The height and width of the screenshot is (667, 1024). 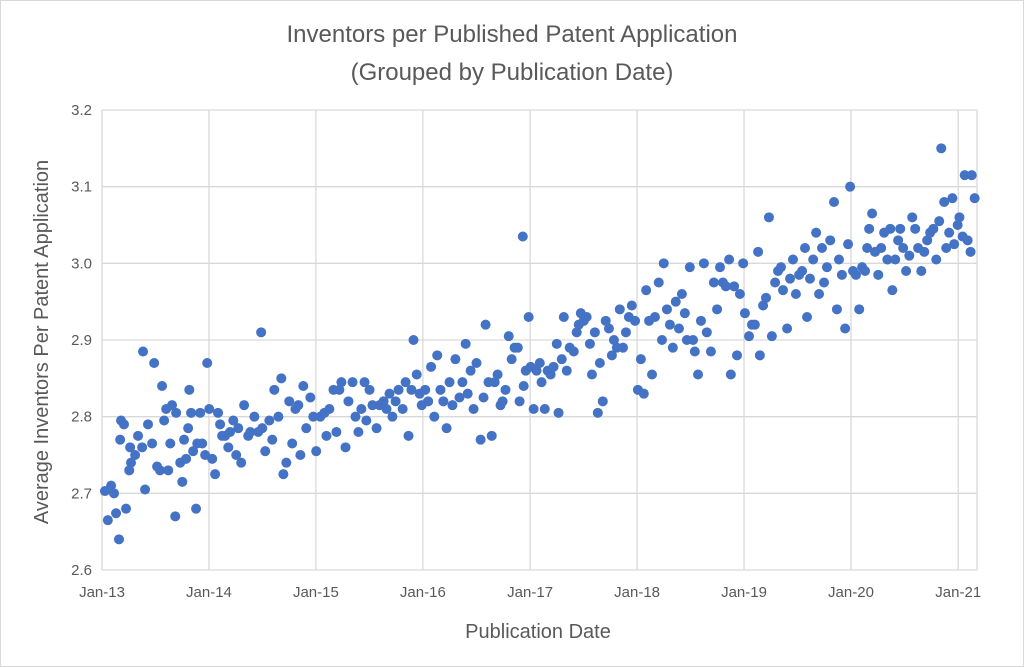 What do you see at coordinates (81, 187) in the screenshot?
I see `y-tick-label: 3.1` at bounding box center [81, 187].